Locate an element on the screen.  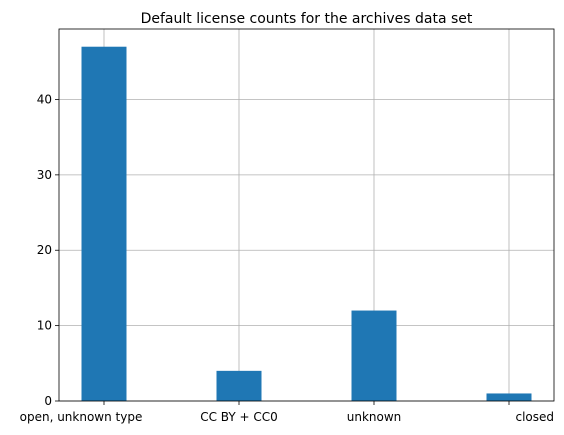
x-tick-label: open, unknown type is located at coordinates (81, 417).